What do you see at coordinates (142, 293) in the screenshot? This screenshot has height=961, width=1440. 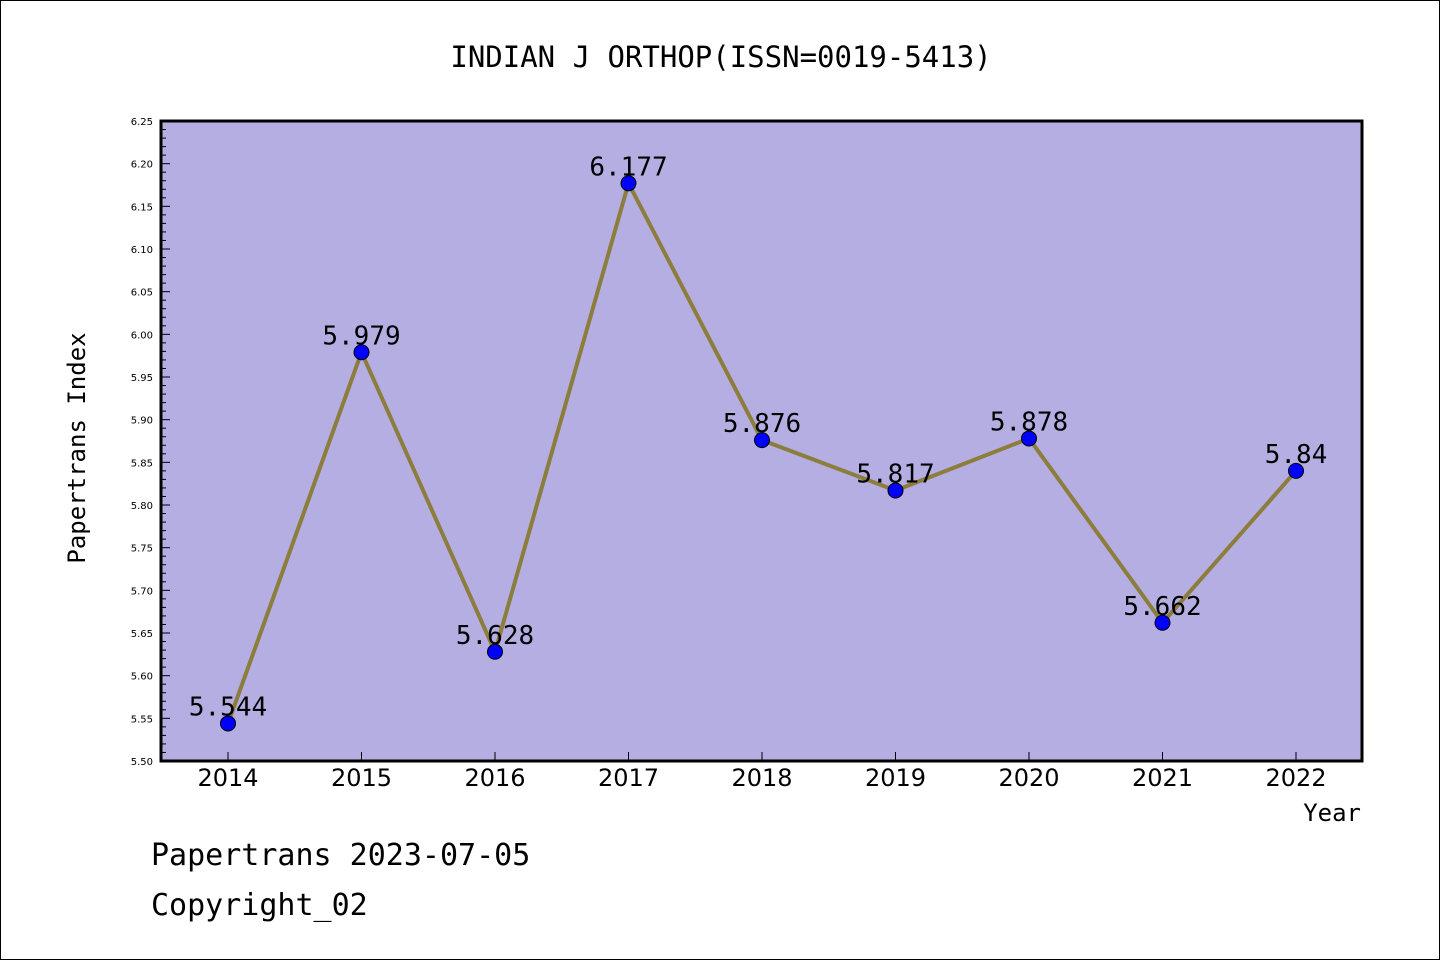 I see `y-tick-label: 6.05` at bounding box center [142, 293].